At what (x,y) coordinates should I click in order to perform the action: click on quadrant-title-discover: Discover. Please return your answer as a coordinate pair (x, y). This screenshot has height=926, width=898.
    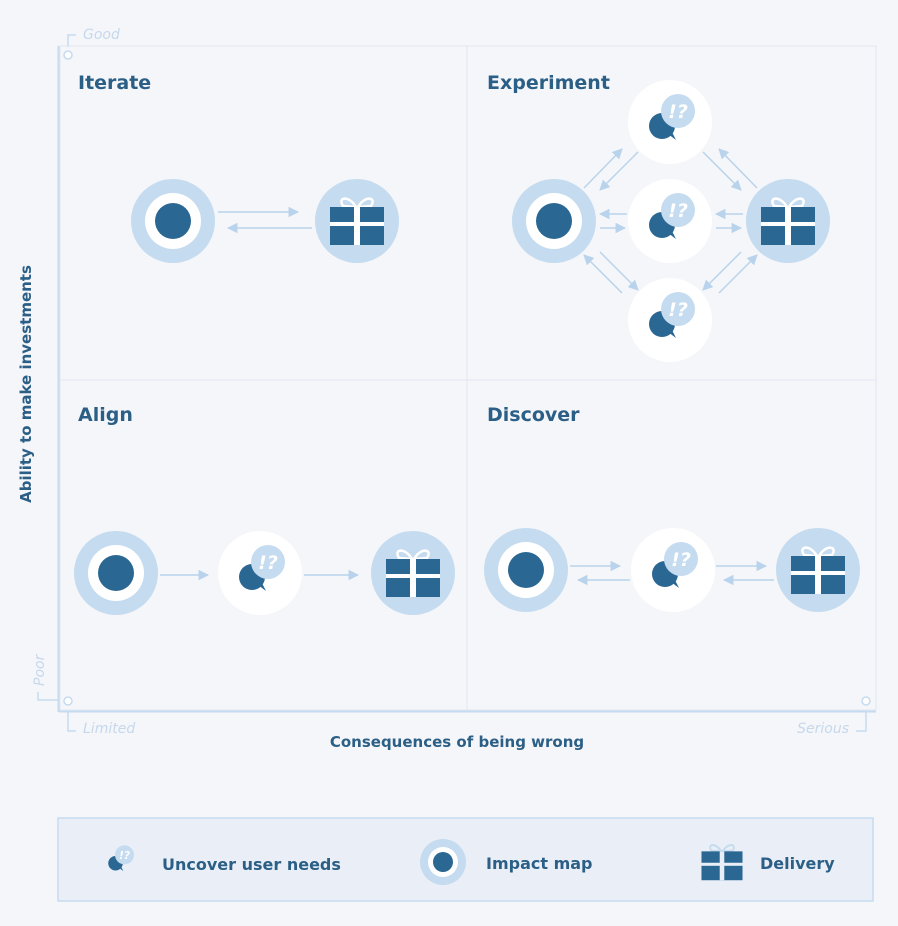
    Looking at the image, I should click on (533, 415).